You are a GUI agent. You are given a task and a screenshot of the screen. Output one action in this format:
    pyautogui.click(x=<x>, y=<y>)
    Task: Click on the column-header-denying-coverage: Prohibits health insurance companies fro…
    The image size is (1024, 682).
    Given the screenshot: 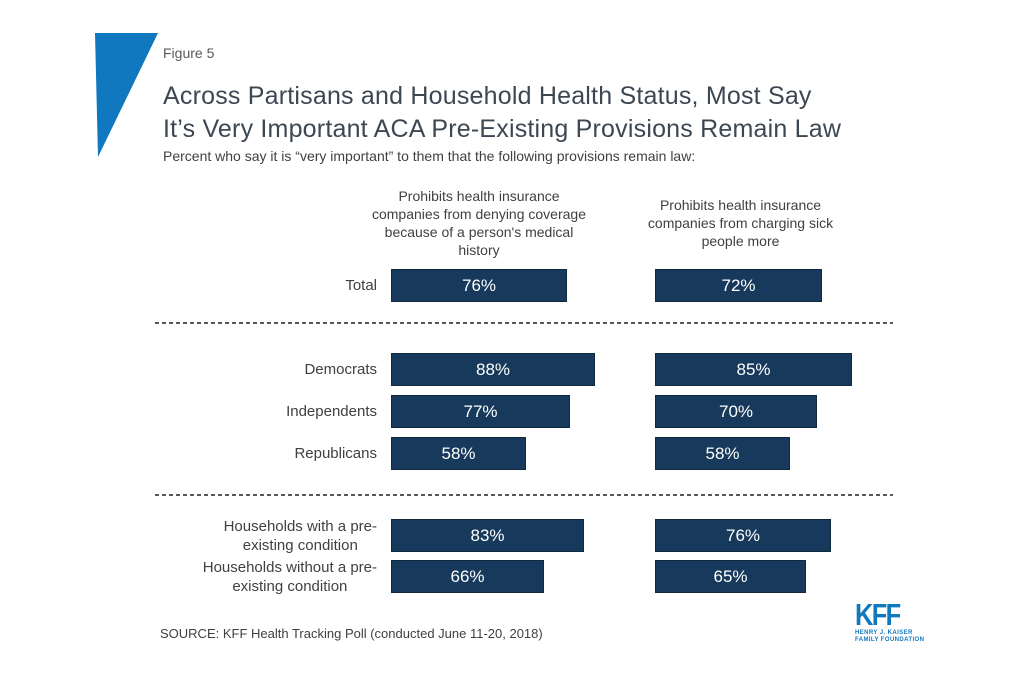 What is the action you would take?
    pyautogui.click(x=478, y=223)
    